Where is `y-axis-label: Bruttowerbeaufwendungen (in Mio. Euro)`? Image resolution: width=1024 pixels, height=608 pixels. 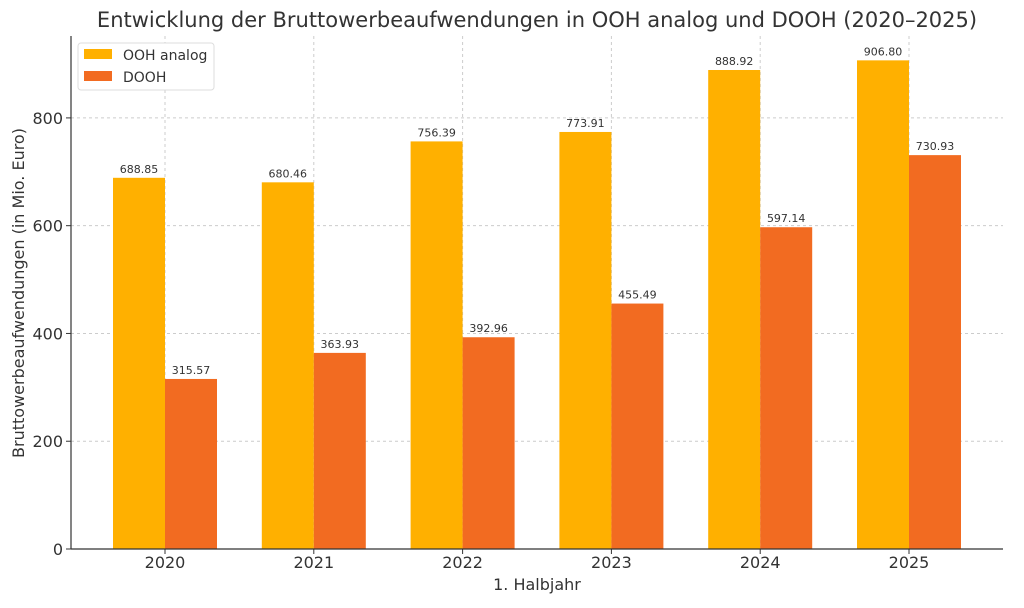 y-axis-label: Bruttowerbeaufwendungen (in Mio. Euro) is located at coordinates (18, 293).